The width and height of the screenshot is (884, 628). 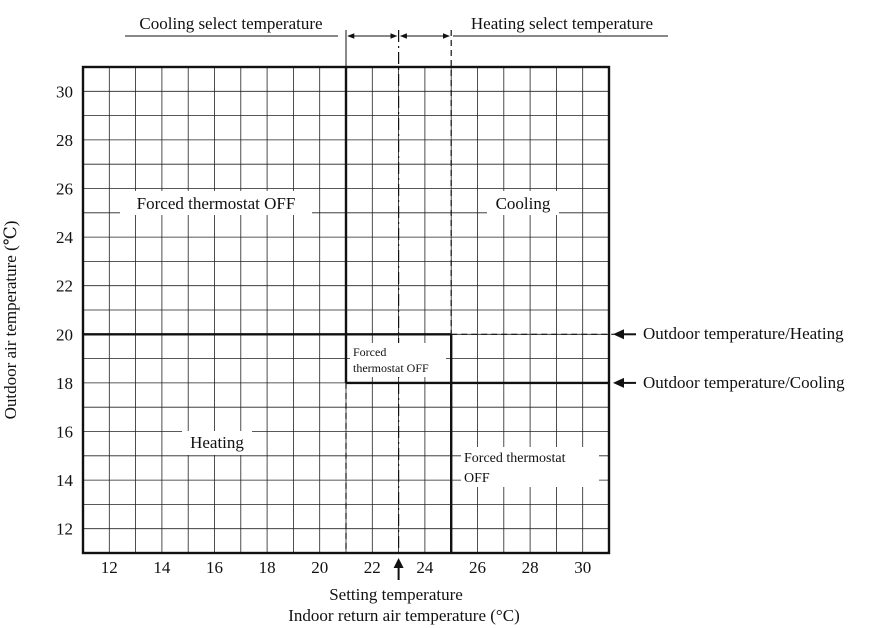 I want to click on cooling-callout-arrow, so click(x=624, y=382).